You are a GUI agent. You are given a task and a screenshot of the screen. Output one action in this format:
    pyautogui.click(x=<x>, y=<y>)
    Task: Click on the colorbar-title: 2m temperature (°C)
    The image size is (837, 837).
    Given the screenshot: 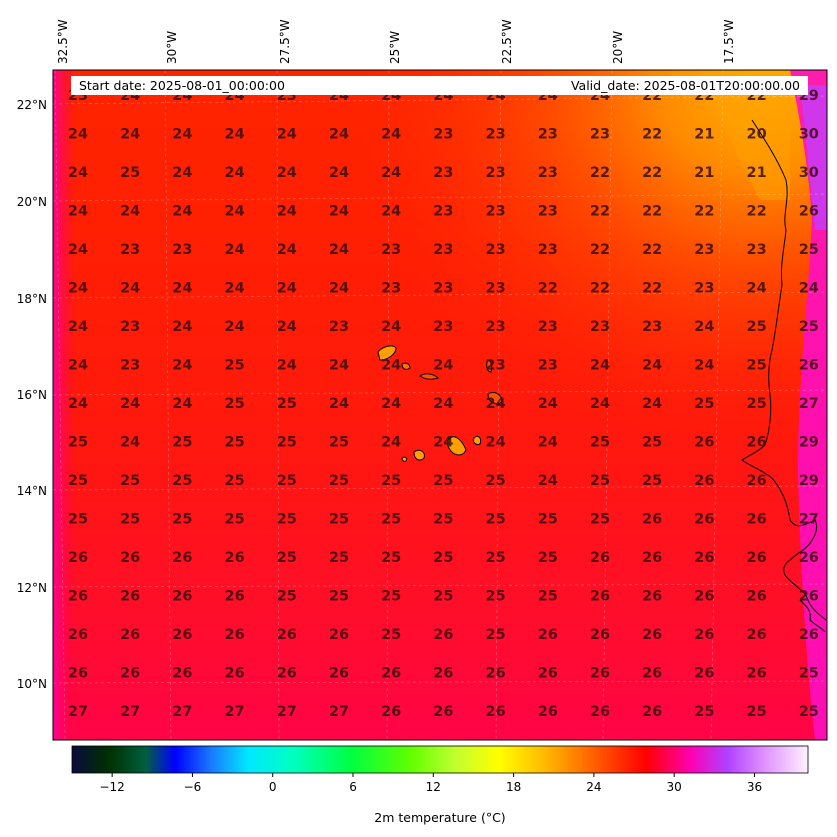 What is the action you would take?
    pyautogui.click(x=439, y=817)
    